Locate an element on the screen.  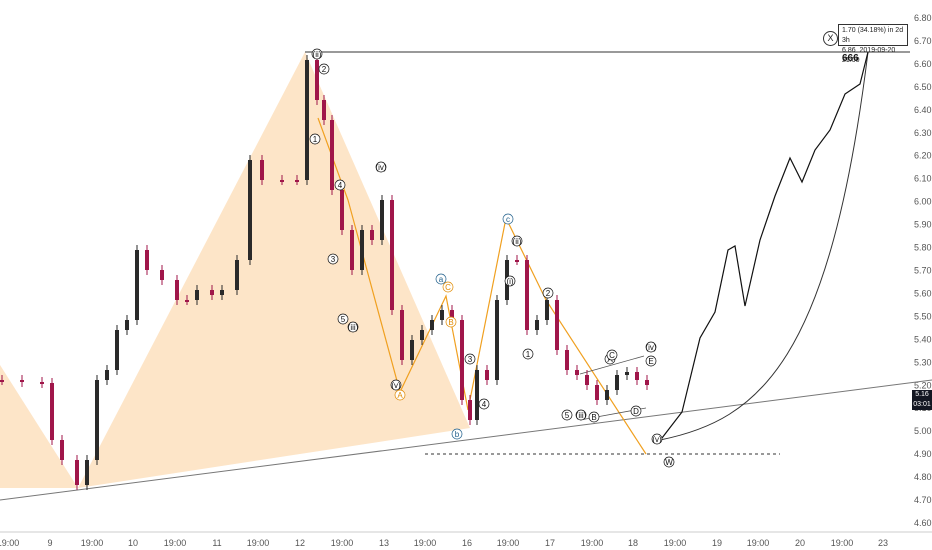
y-tick-label: 5.70 is located at coordinates (923, 271).